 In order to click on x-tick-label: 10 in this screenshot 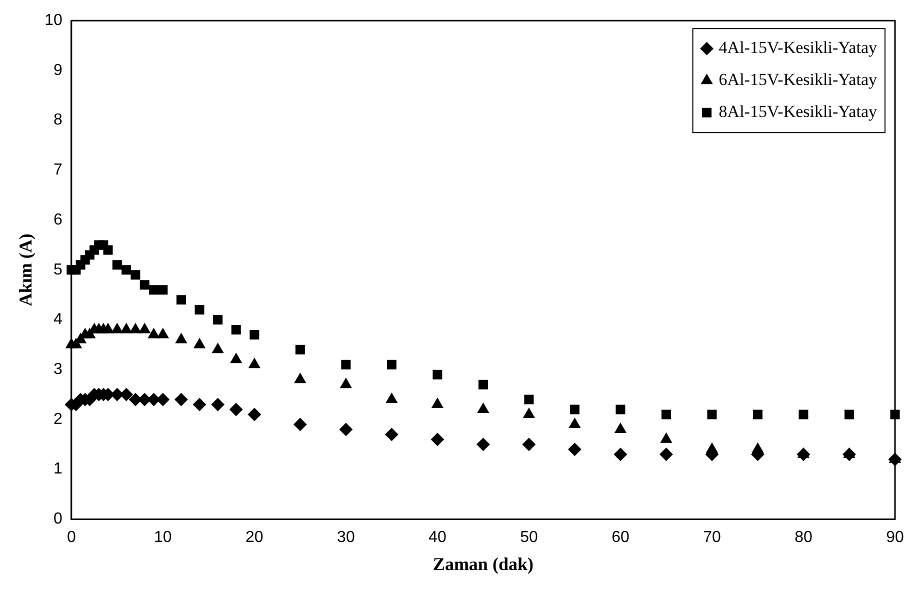, I will do `click(163, 537)`.